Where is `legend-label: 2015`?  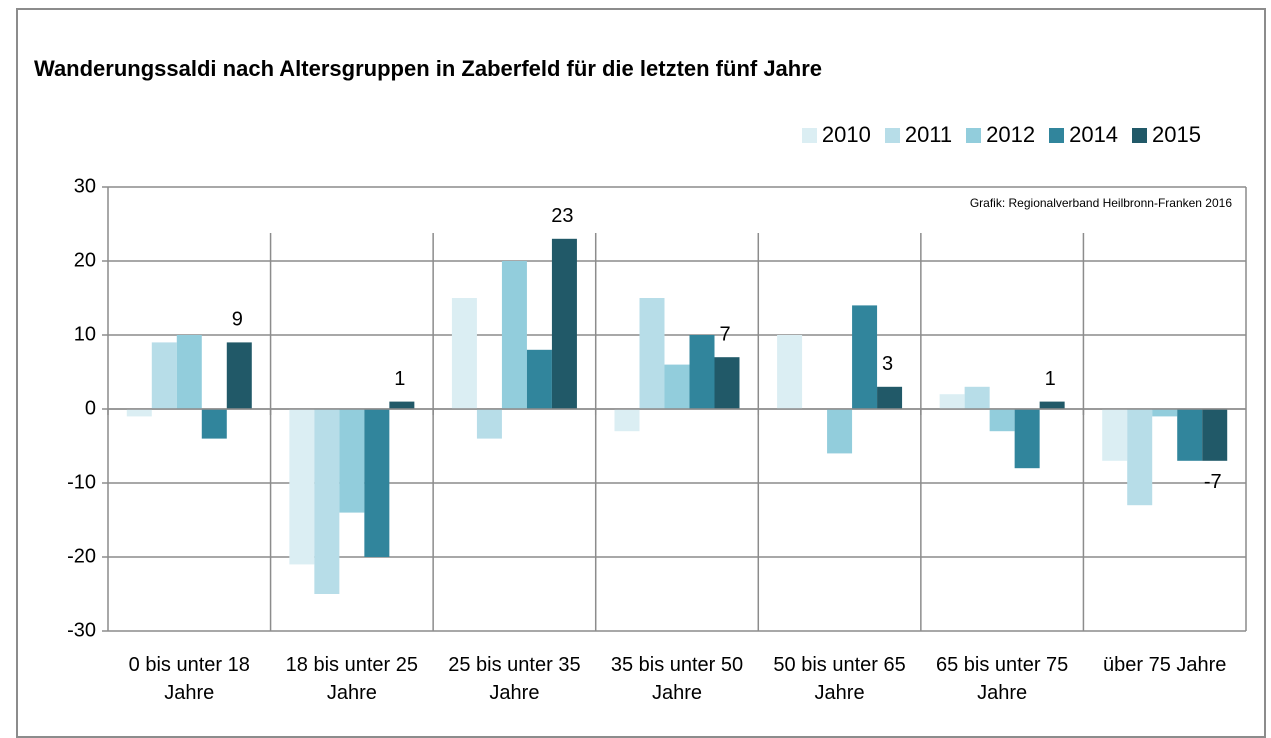 legend-label: 2015 is located at coordinates (1176, 134).